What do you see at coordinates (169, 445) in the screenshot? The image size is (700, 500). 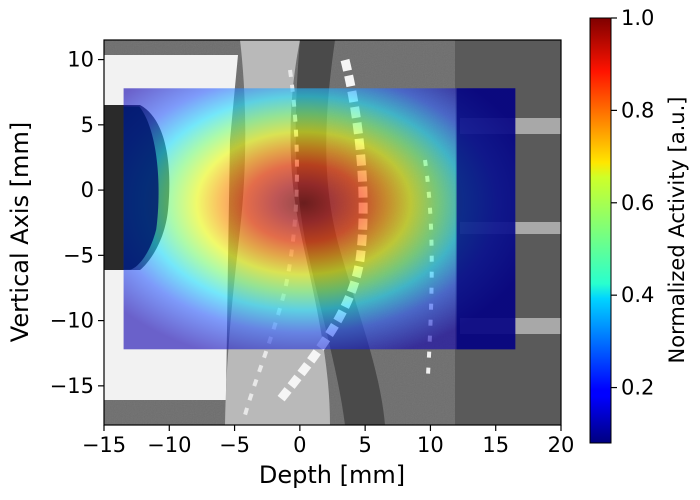 I see `x-tick-label: −10` at bounding box center [169, 445].